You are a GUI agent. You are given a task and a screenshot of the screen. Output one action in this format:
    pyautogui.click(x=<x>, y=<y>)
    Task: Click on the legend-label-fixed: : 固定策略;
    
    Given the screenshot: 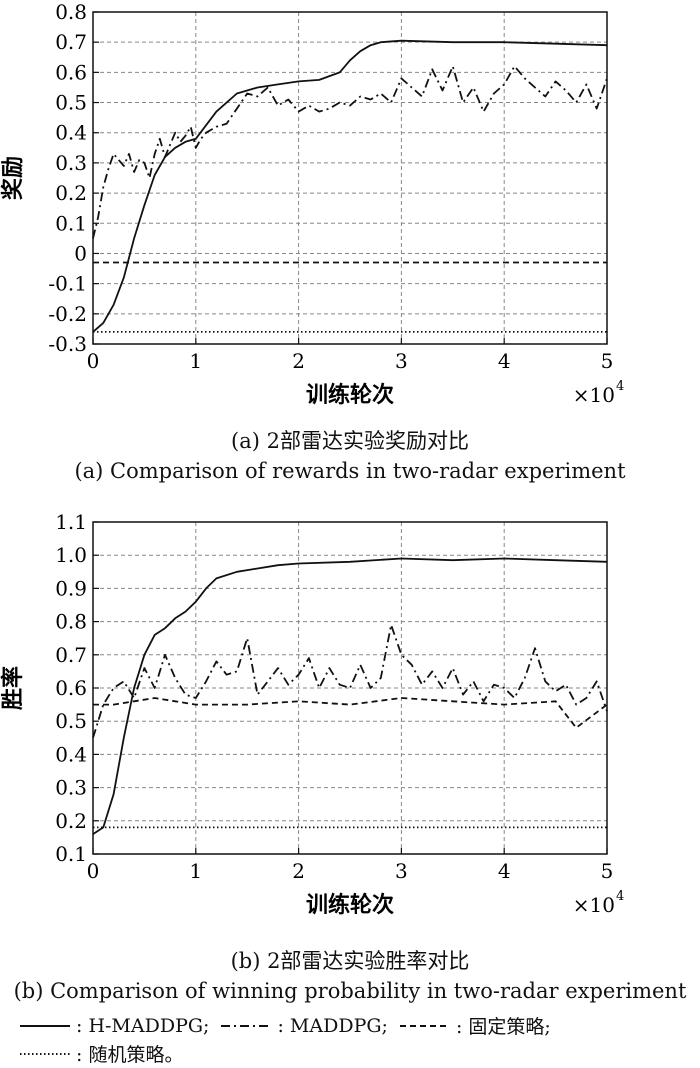 What is the action you would take?
    pyautogui.click(x=503, y=1027)
    